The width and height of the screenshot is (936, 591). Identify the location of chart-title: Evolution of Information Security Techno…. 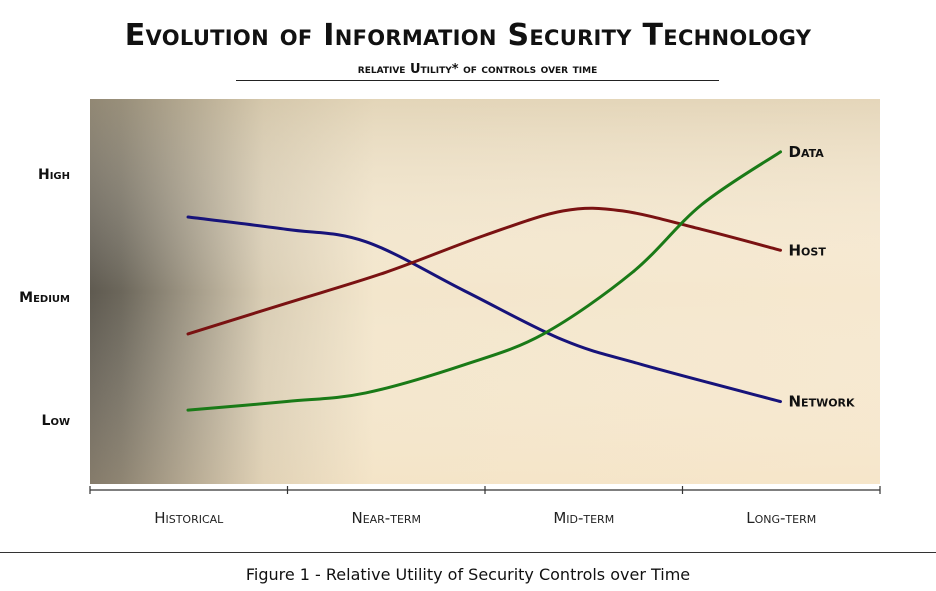
(468, 35).